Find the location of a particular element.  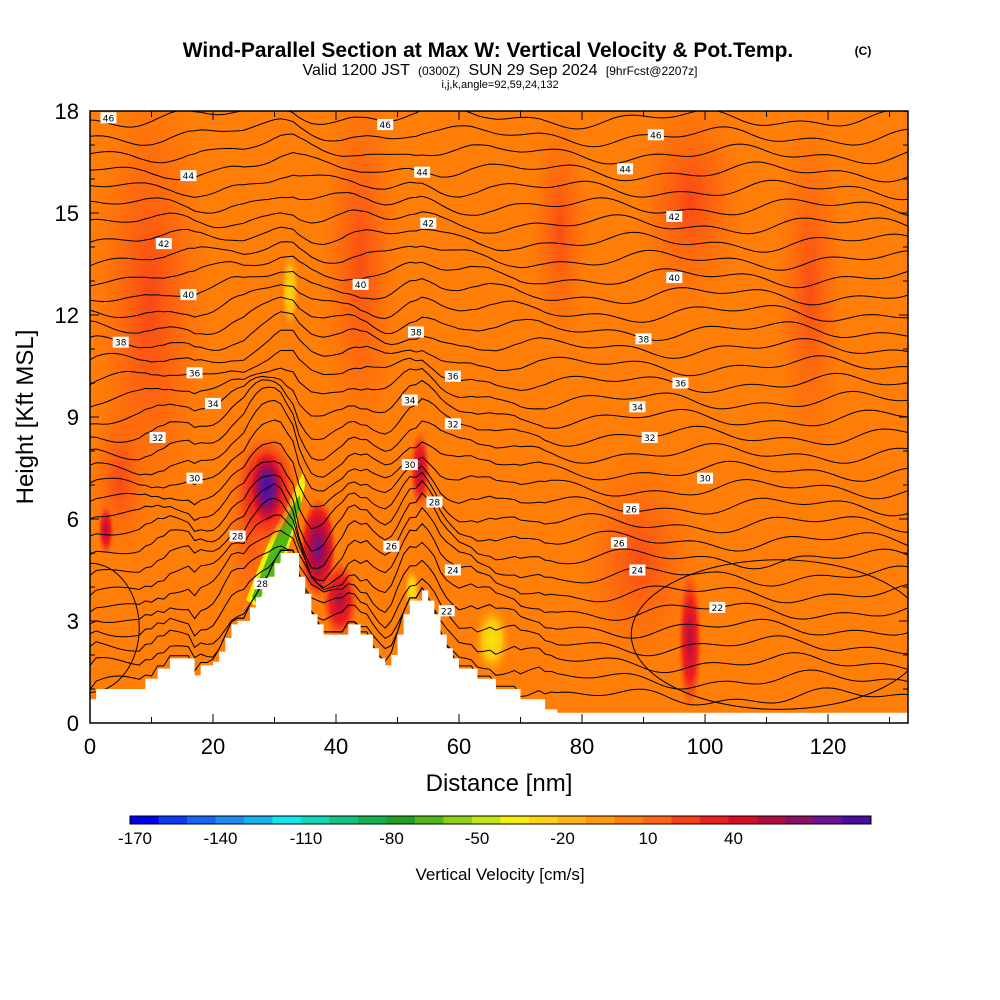

red-cell is located at coordinates (106, 530).